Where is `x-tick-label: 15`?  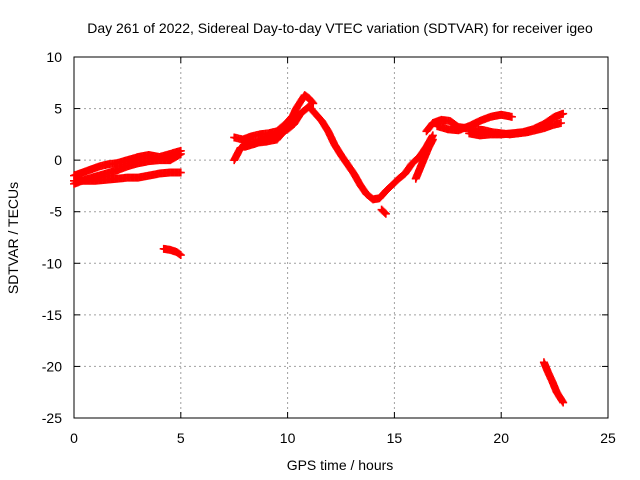 x-tick-label: 15 is located at coordinates (395, 438).